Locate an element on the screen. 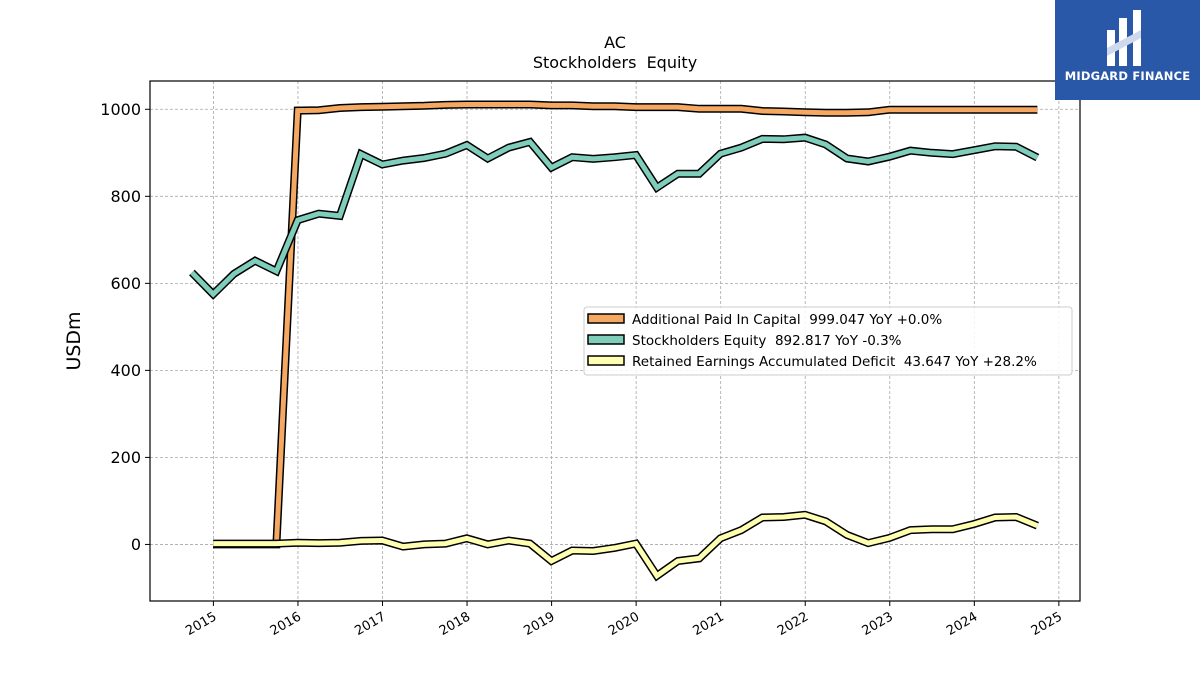 This screenshot has height=675, width=1200. brand-logo: MIDGARD FINANCE is located at coordinates (1127, 50).